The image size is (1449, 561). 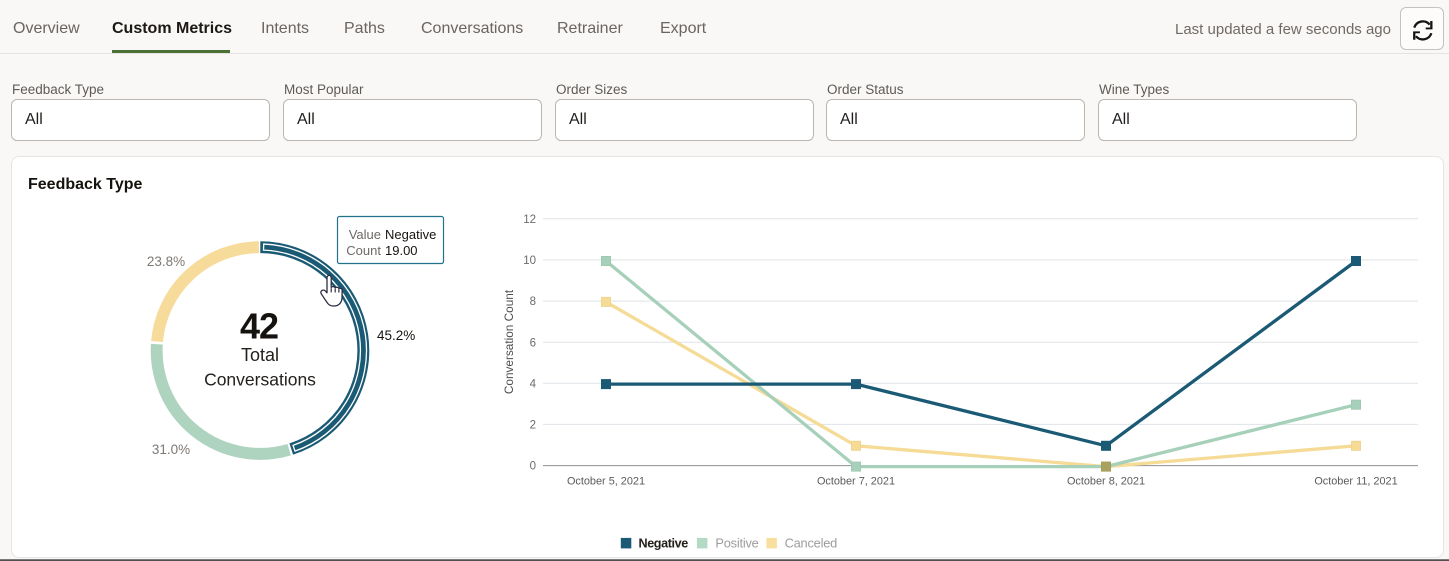 What do you see at coordinates (365, 234) in the screenshot?
I see `svg-text: Value` at bounding box center [365, 234].